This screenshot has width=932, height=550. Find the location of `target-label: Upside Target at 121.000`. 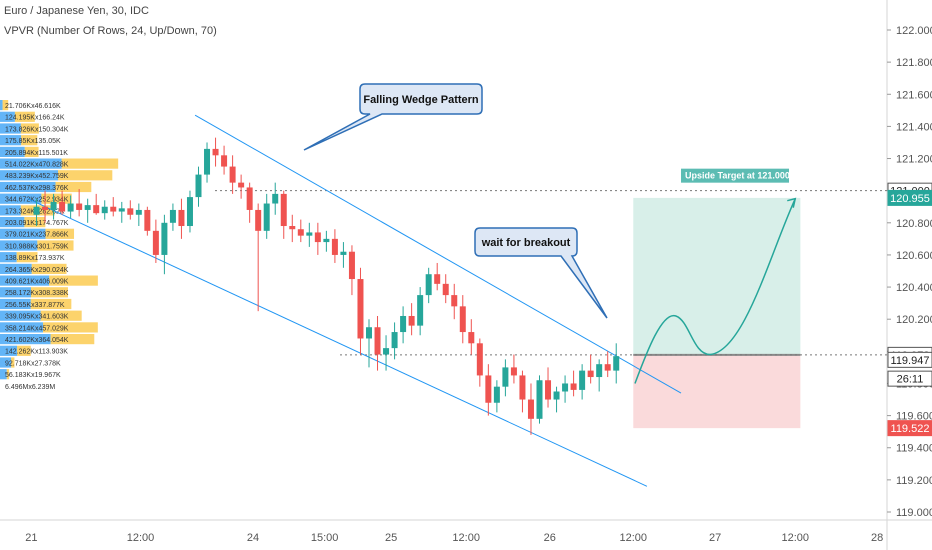

target-label: Upside Target at 121.000 is located at coordinates (737, 176).